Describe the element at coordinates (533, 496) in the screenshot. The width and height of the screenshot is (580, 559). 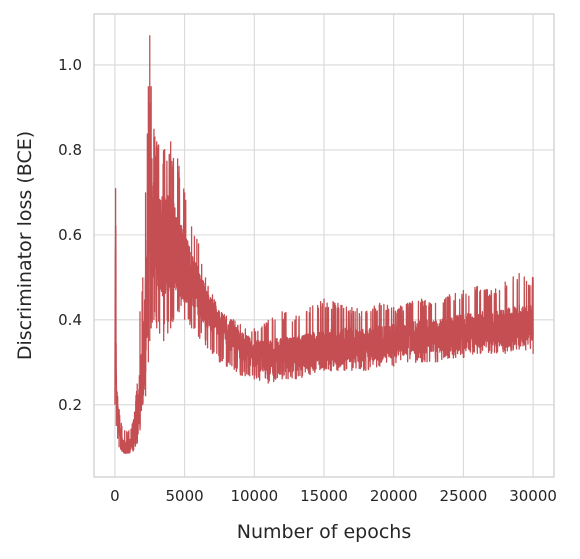
I see `x-tick-label: 30000` at that location.